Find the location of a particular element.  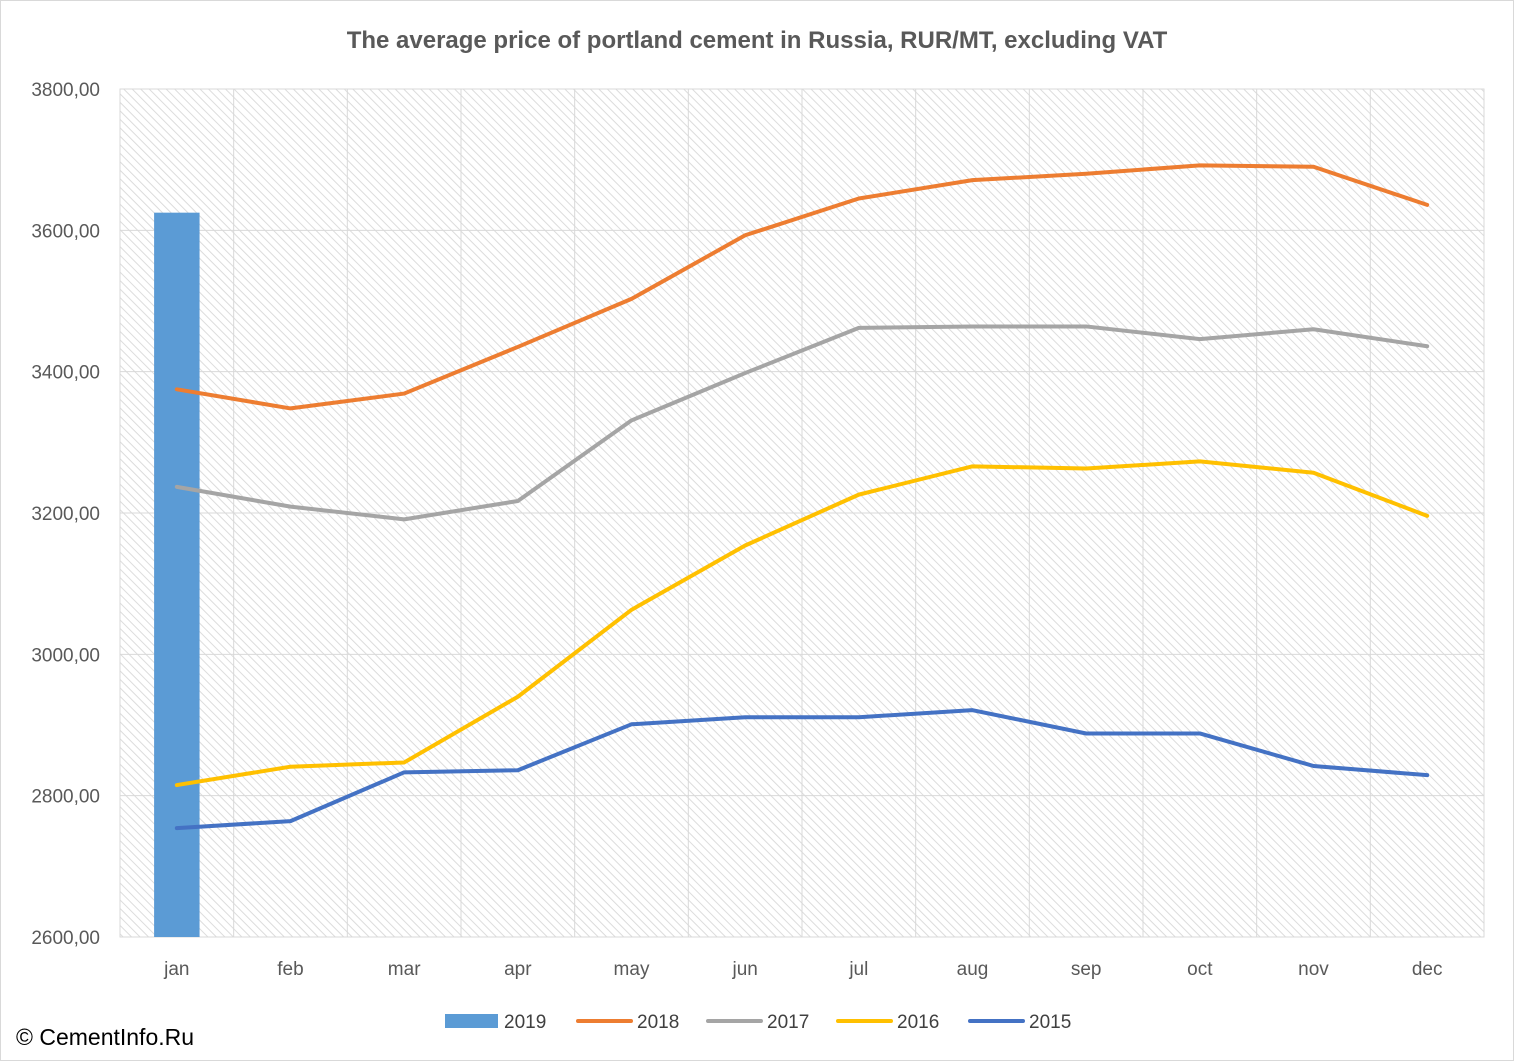

x-tick-label: nov is located at coordinates (1313, 969).